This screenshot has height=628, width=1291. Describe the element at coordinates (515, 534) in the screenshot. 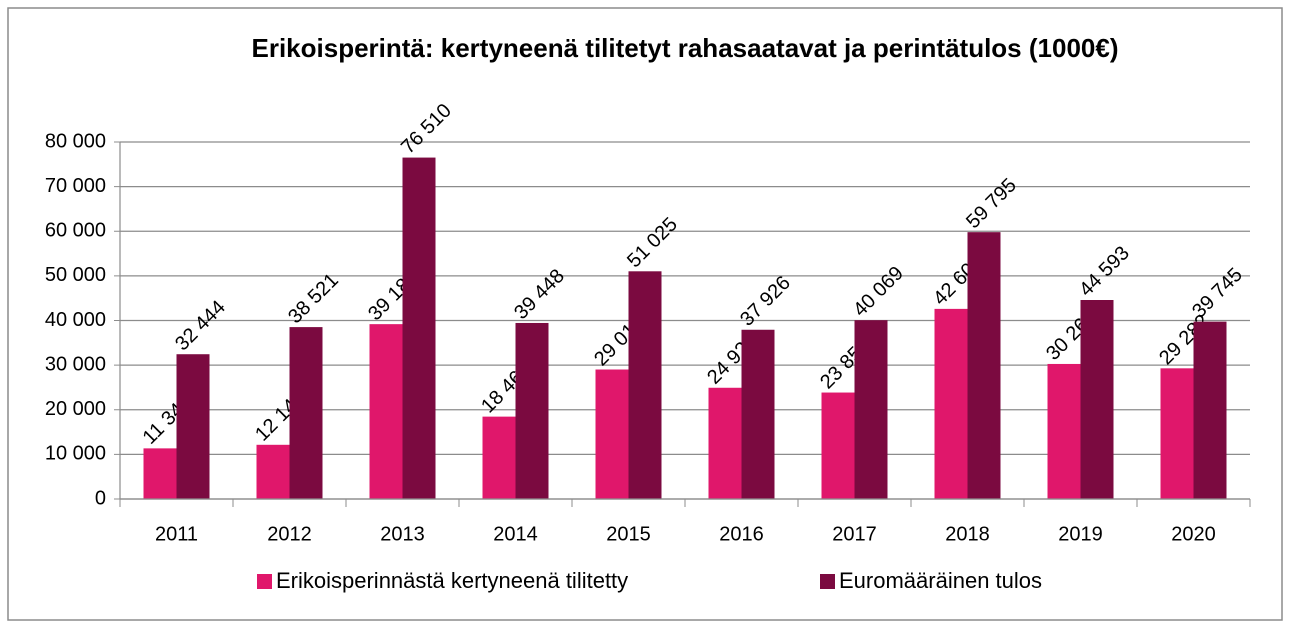

I see `x-tick-label: 2014` at that location.